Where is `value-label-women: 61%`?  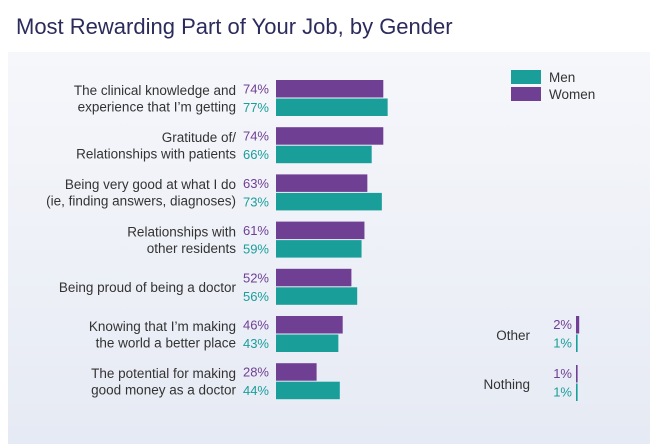 value-label-women: 61% is located at coordinates (256, 230).